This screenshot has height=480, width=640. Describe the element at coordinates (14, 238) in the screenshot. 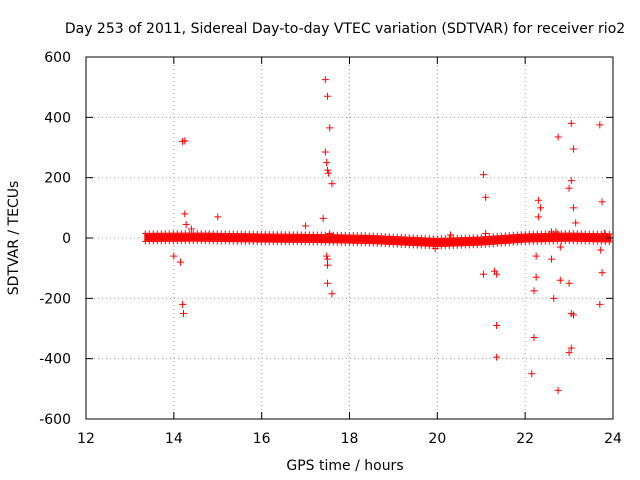

I see `y-axis-label: SDTVAR / TECUs` at that location.